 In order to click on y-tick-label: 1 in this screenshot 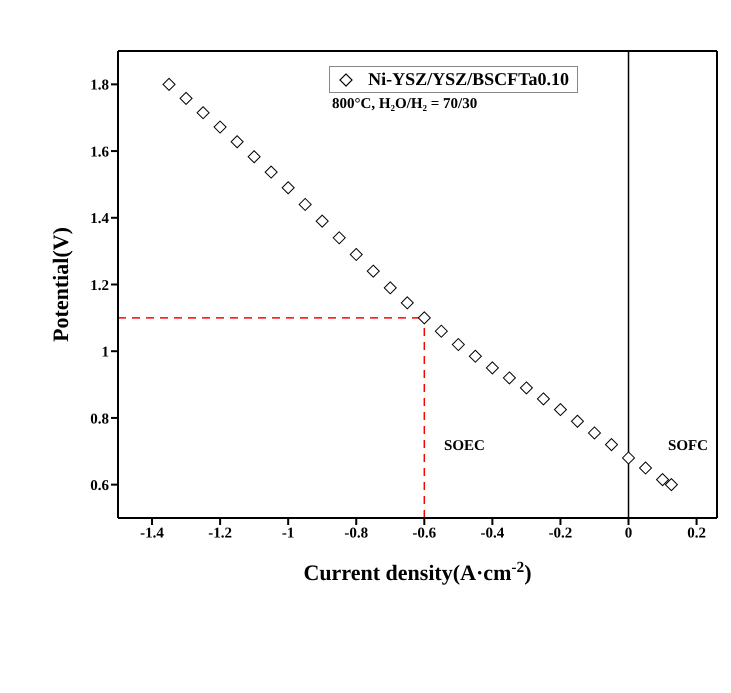, I will do `click(105, 352)`.